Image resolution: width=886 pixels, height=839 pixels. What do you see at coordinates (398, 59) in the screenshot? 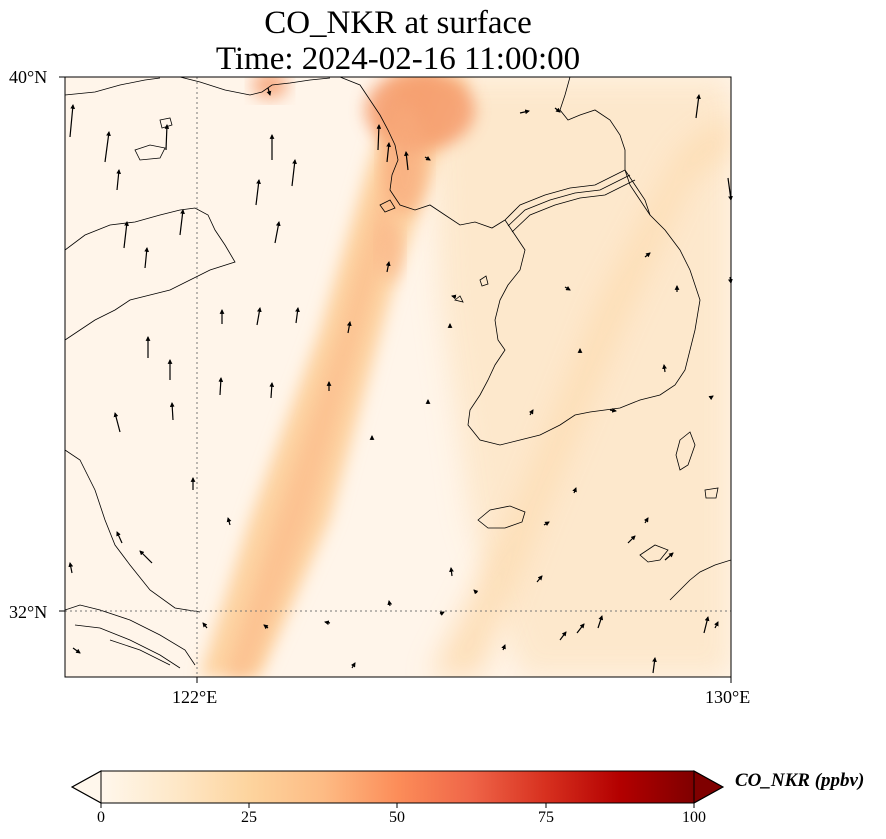
I see `map-title-line-2: Time: 2024-02-16 11:00:00` at bounding box center [398, 59].